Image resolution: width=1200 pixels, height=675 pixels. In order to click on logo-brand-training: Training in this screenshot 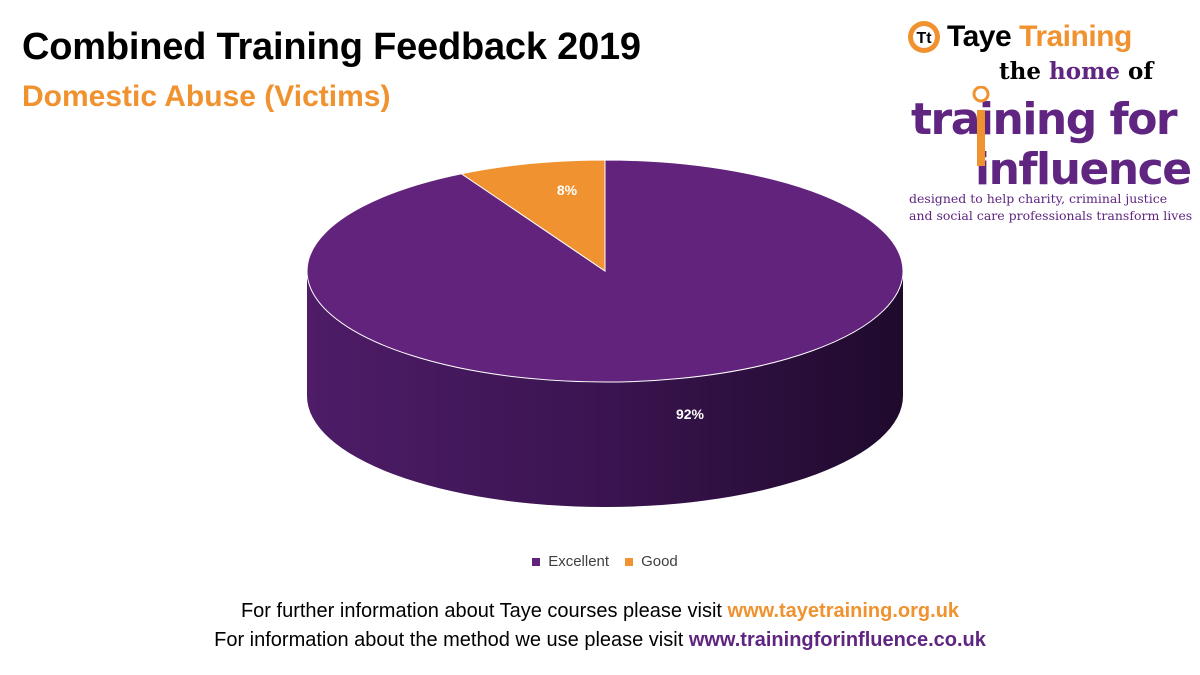, I will do `click(1075, 36)`.